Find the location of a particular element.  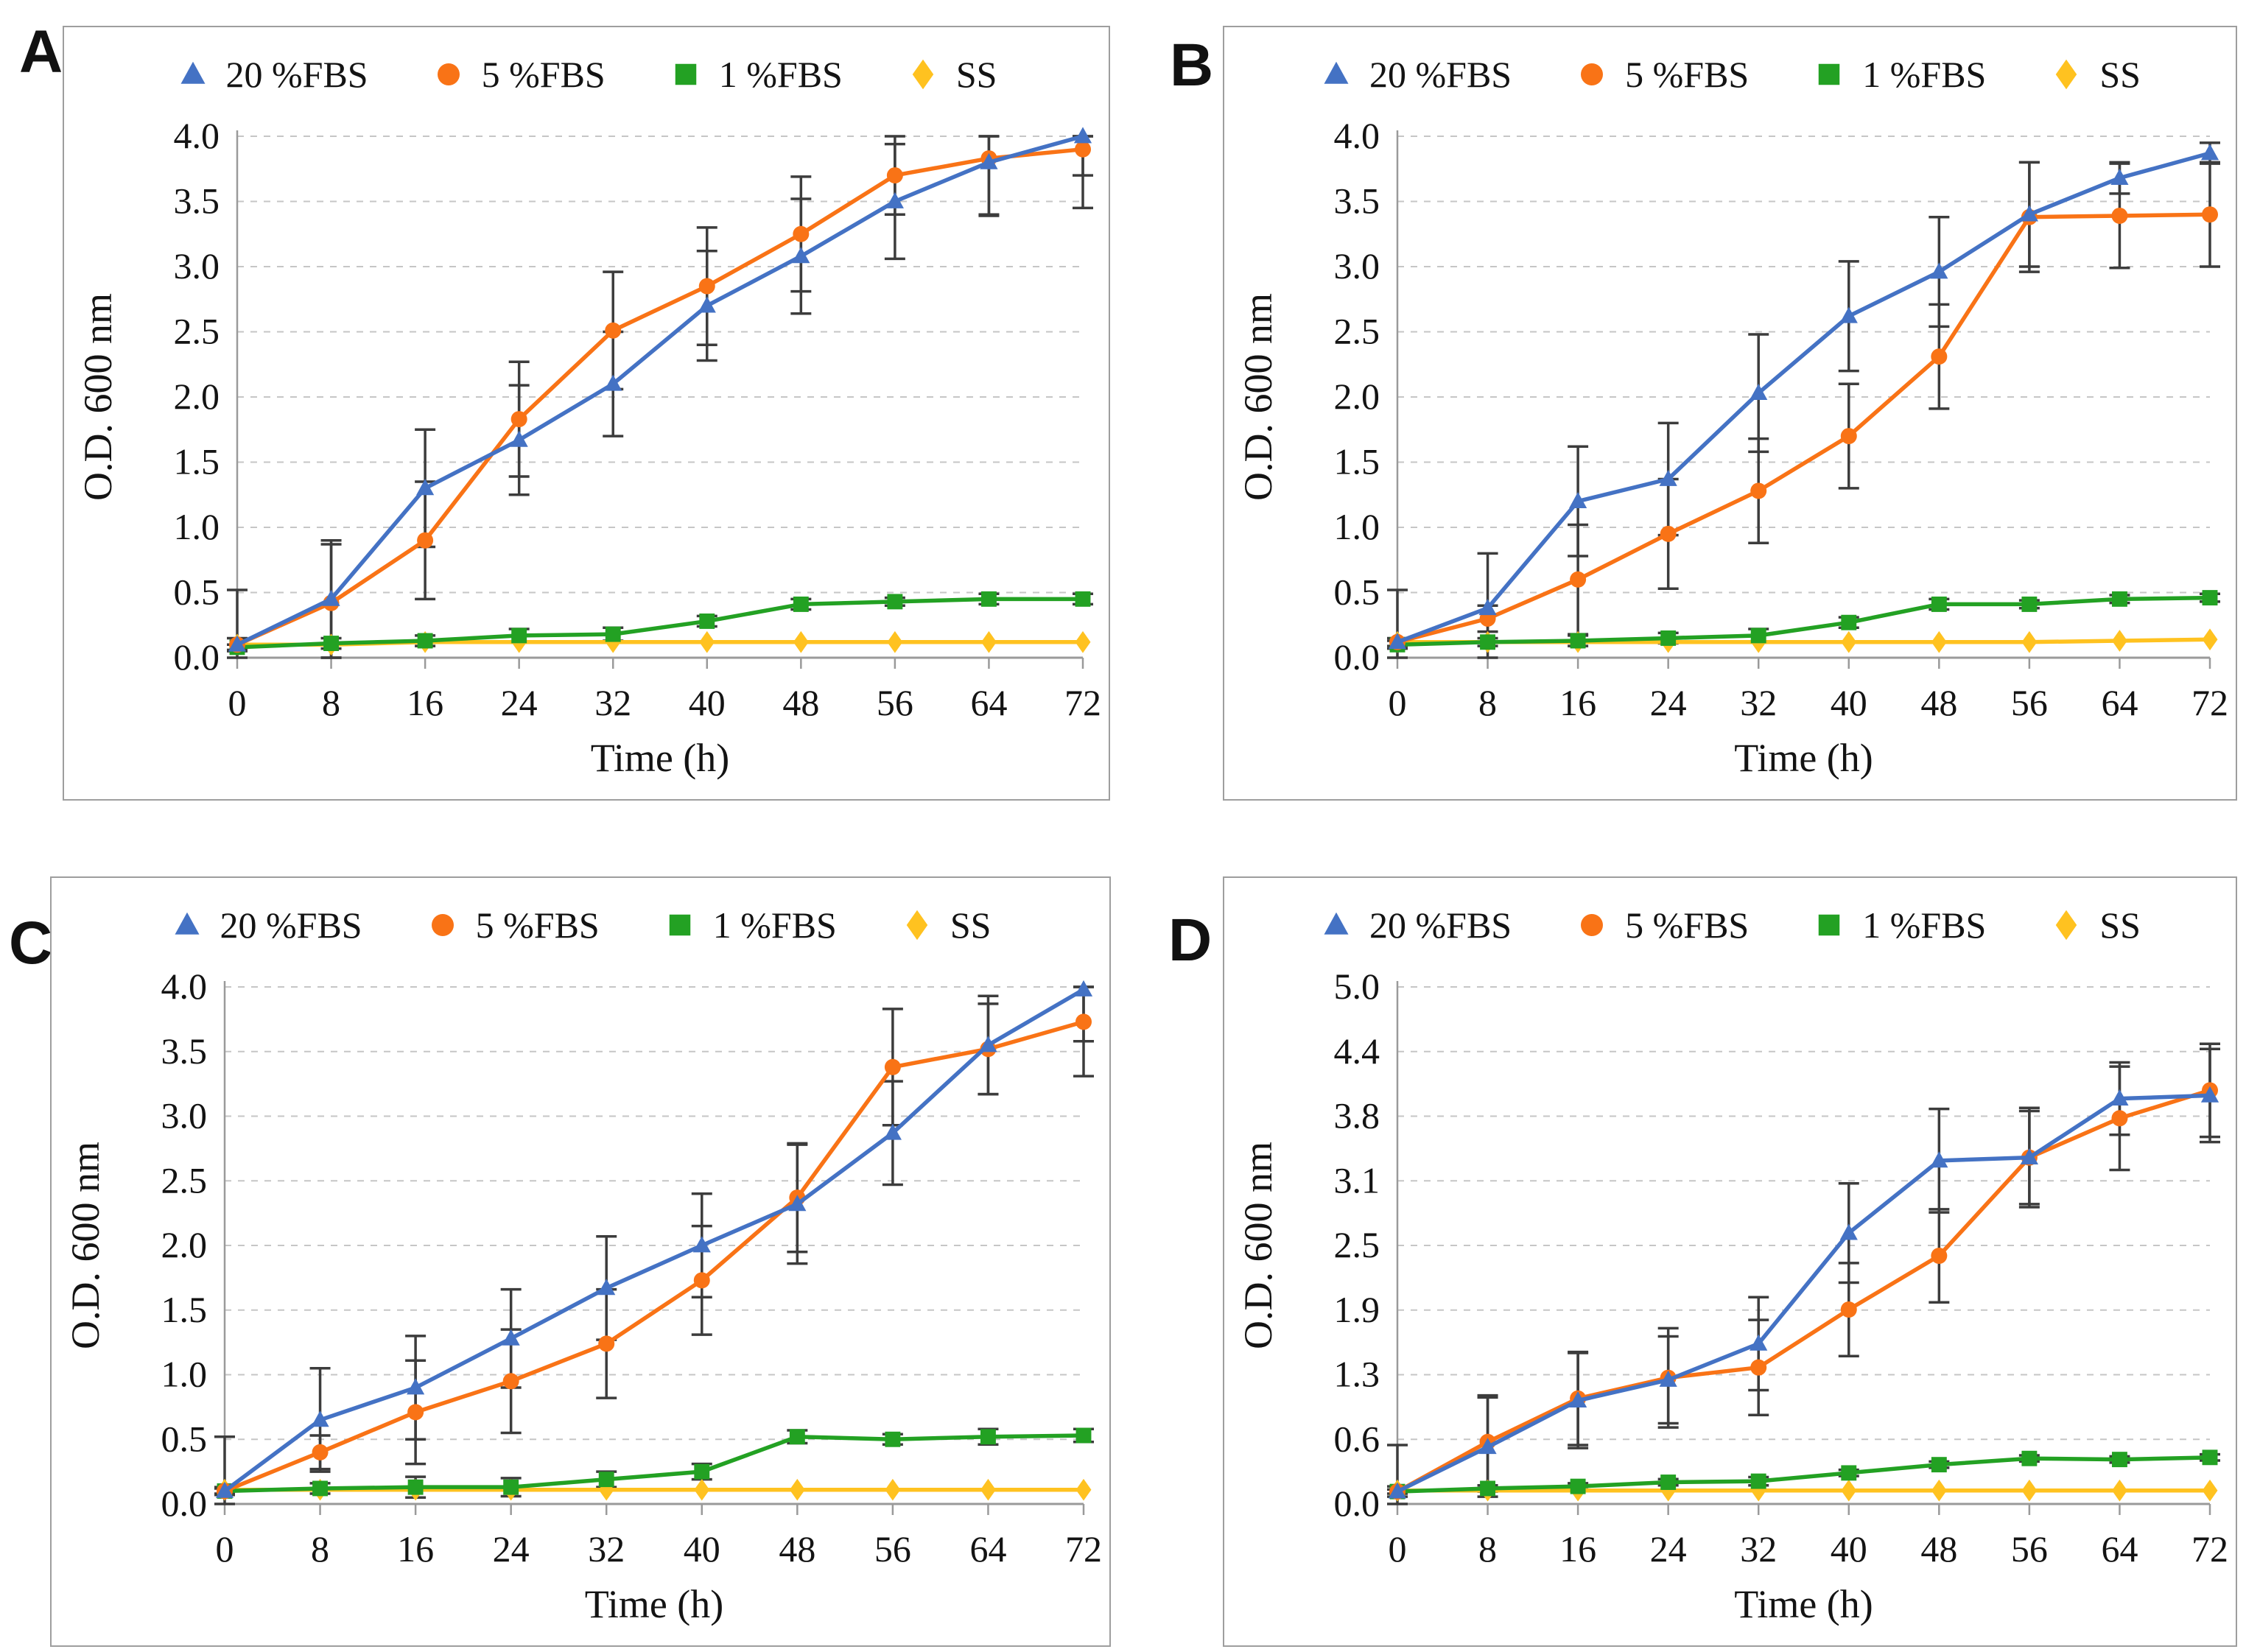

legend-marker-ss is located at coordinates (923, 74).